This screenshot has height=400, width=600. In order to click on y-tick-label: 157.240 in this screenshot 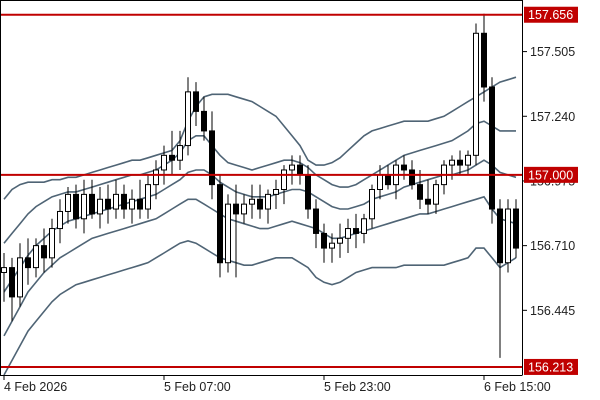, I will do `click(552, 117)`.